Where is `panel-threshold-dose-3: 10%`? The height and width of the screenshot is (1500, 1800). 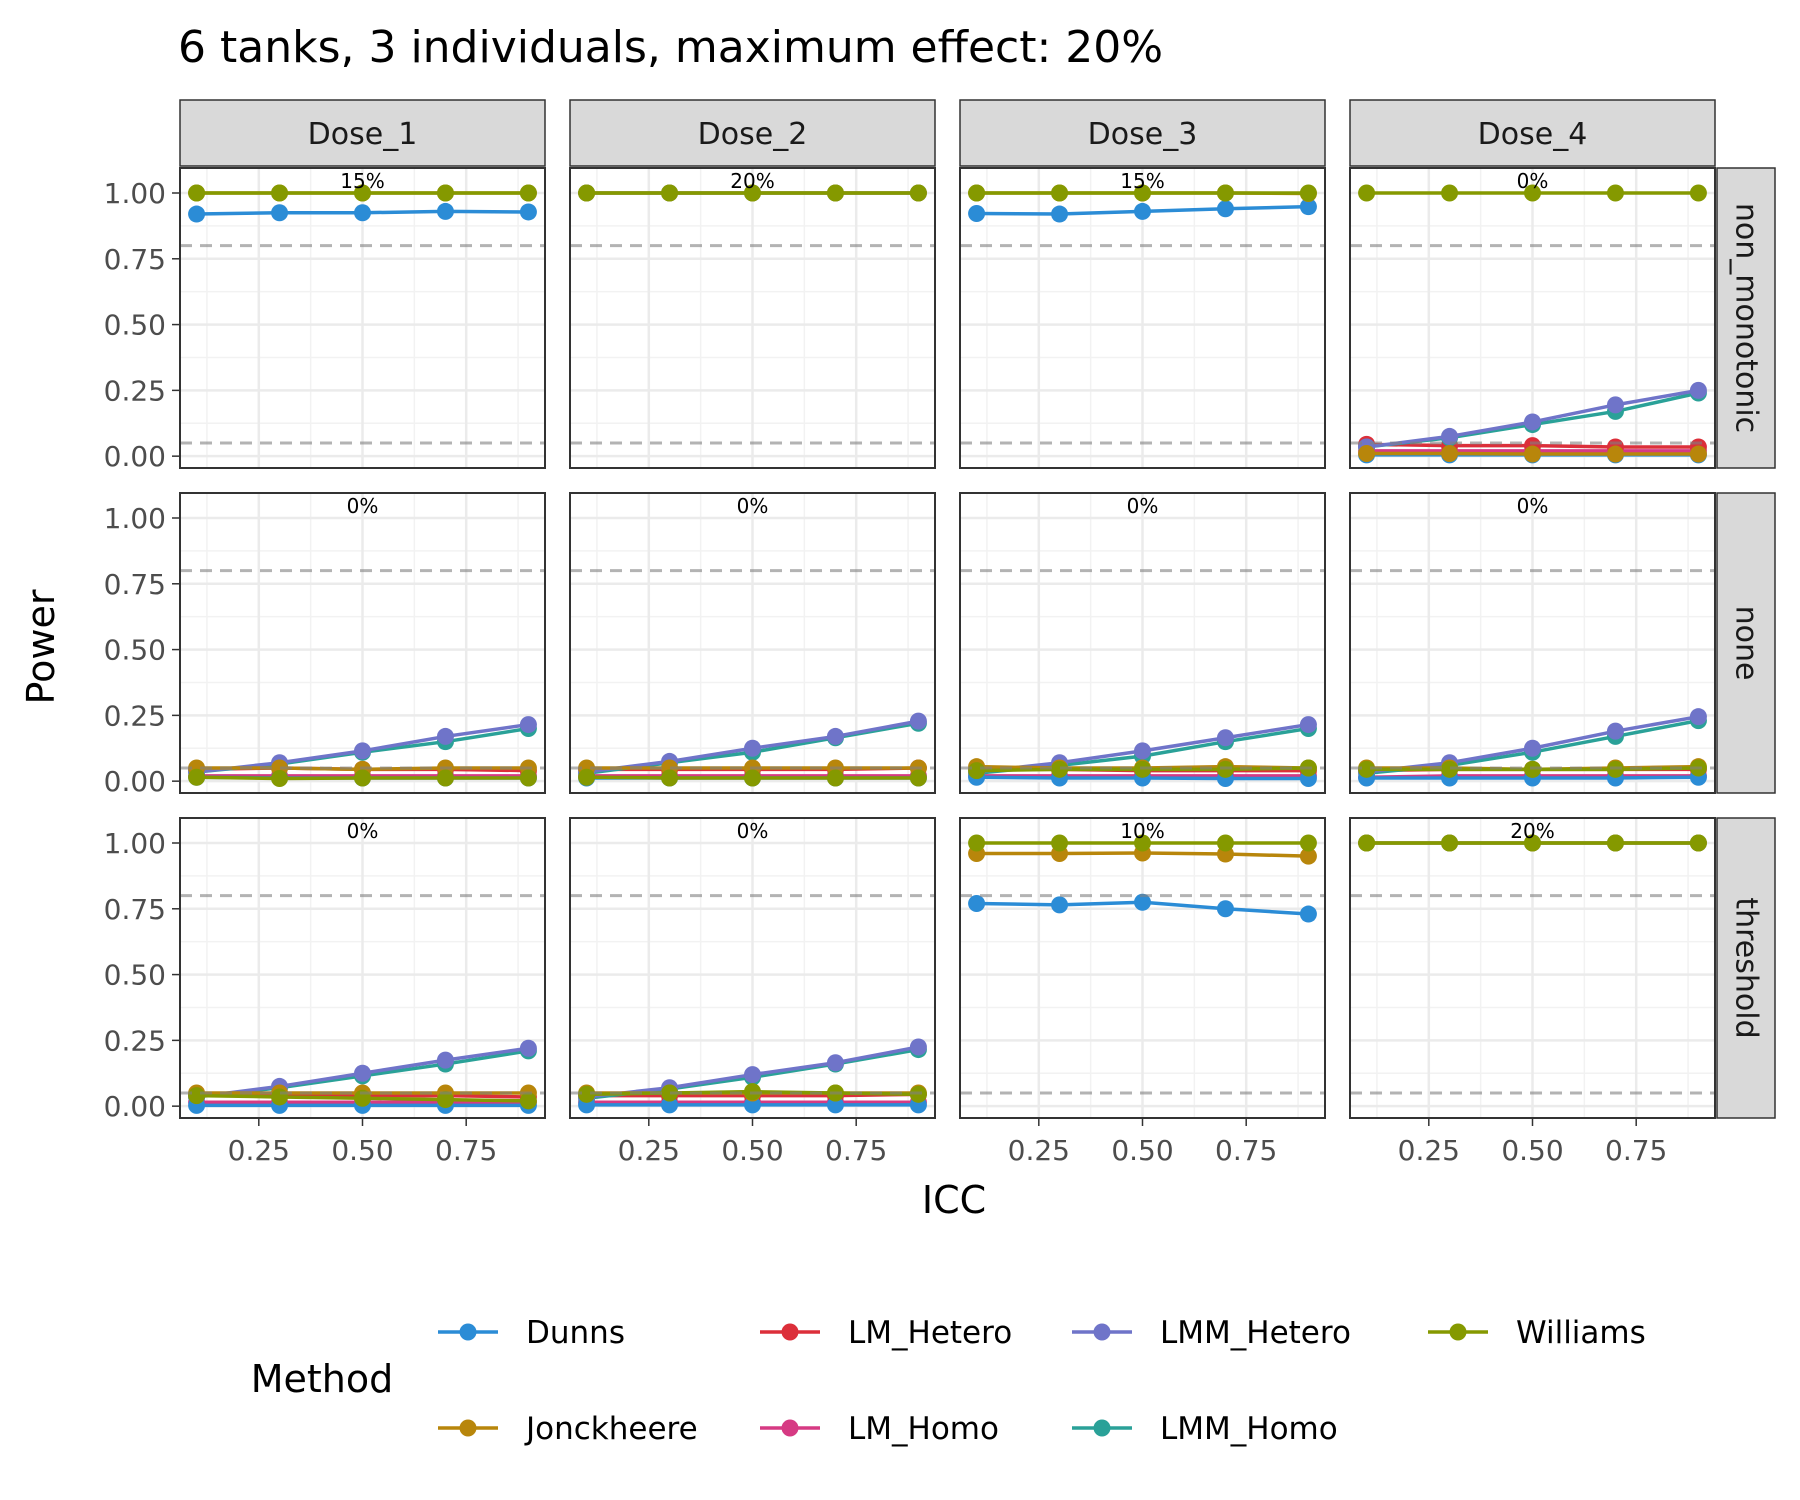
panel-threshold-dose-3: 10% is located at coordinates (1142, 968).